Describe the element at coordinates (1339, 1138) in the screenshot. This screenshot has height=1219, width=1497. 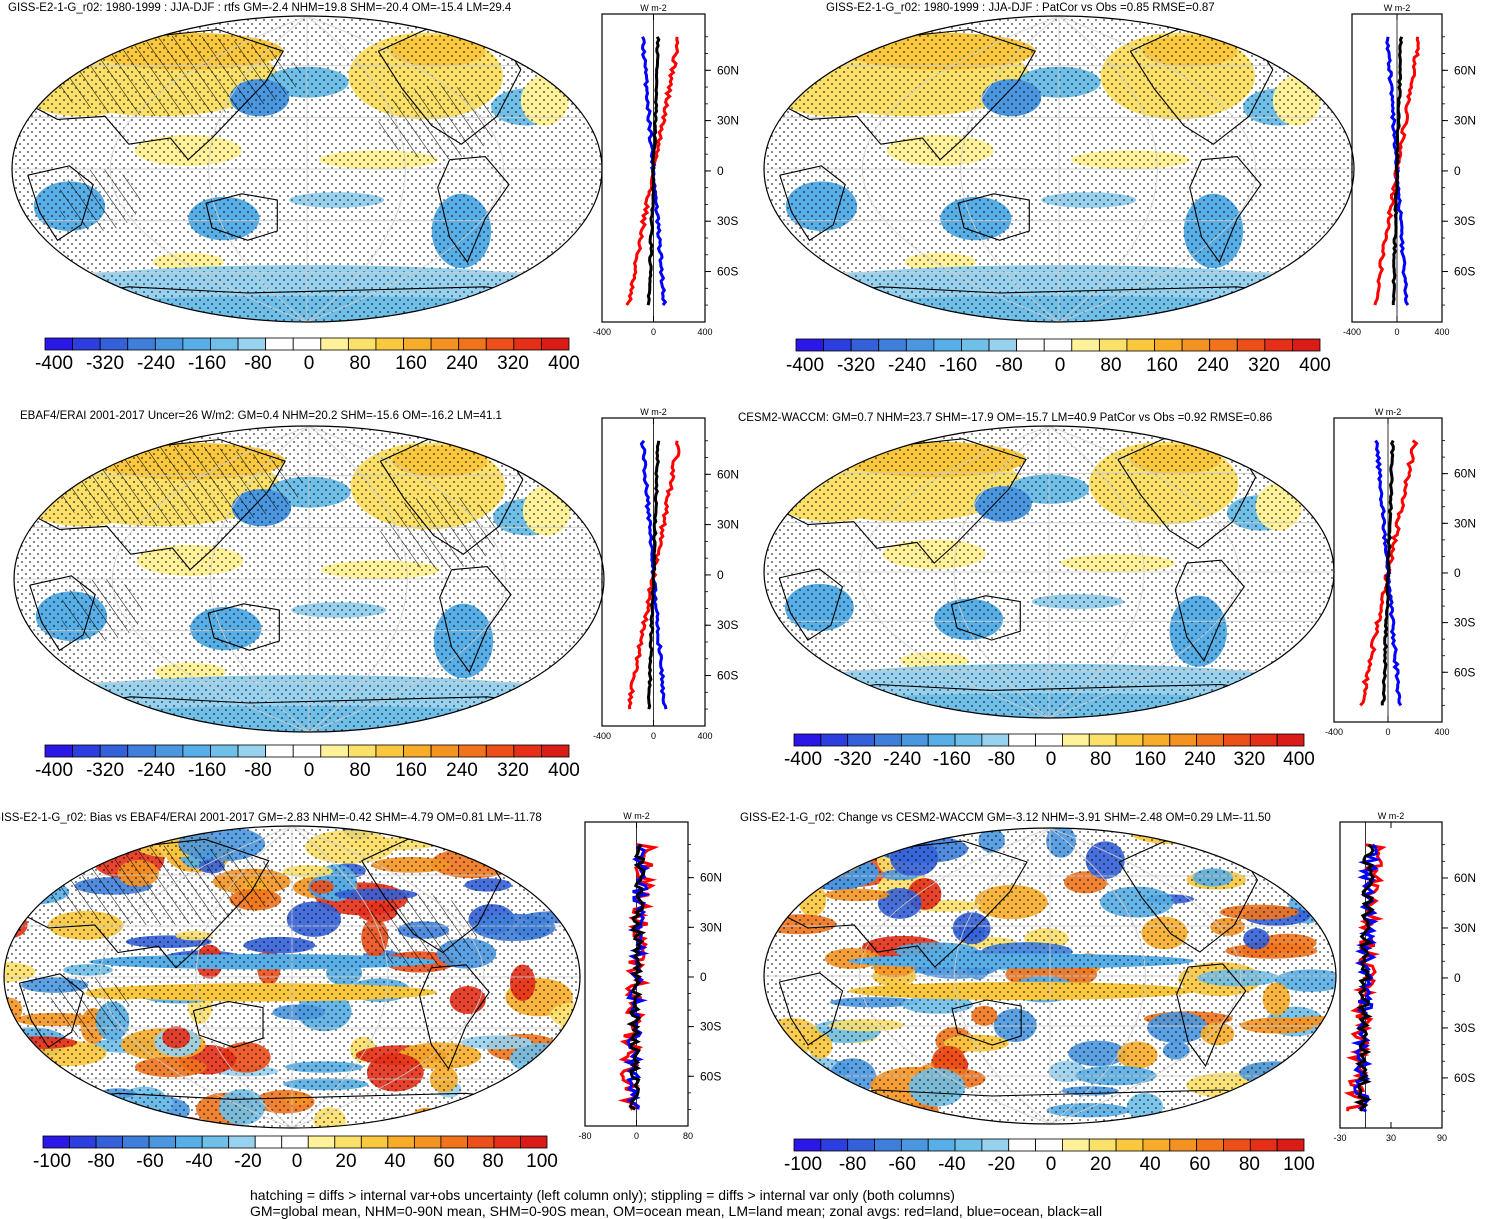
I see `zonal-xlabel: -30` at that location.